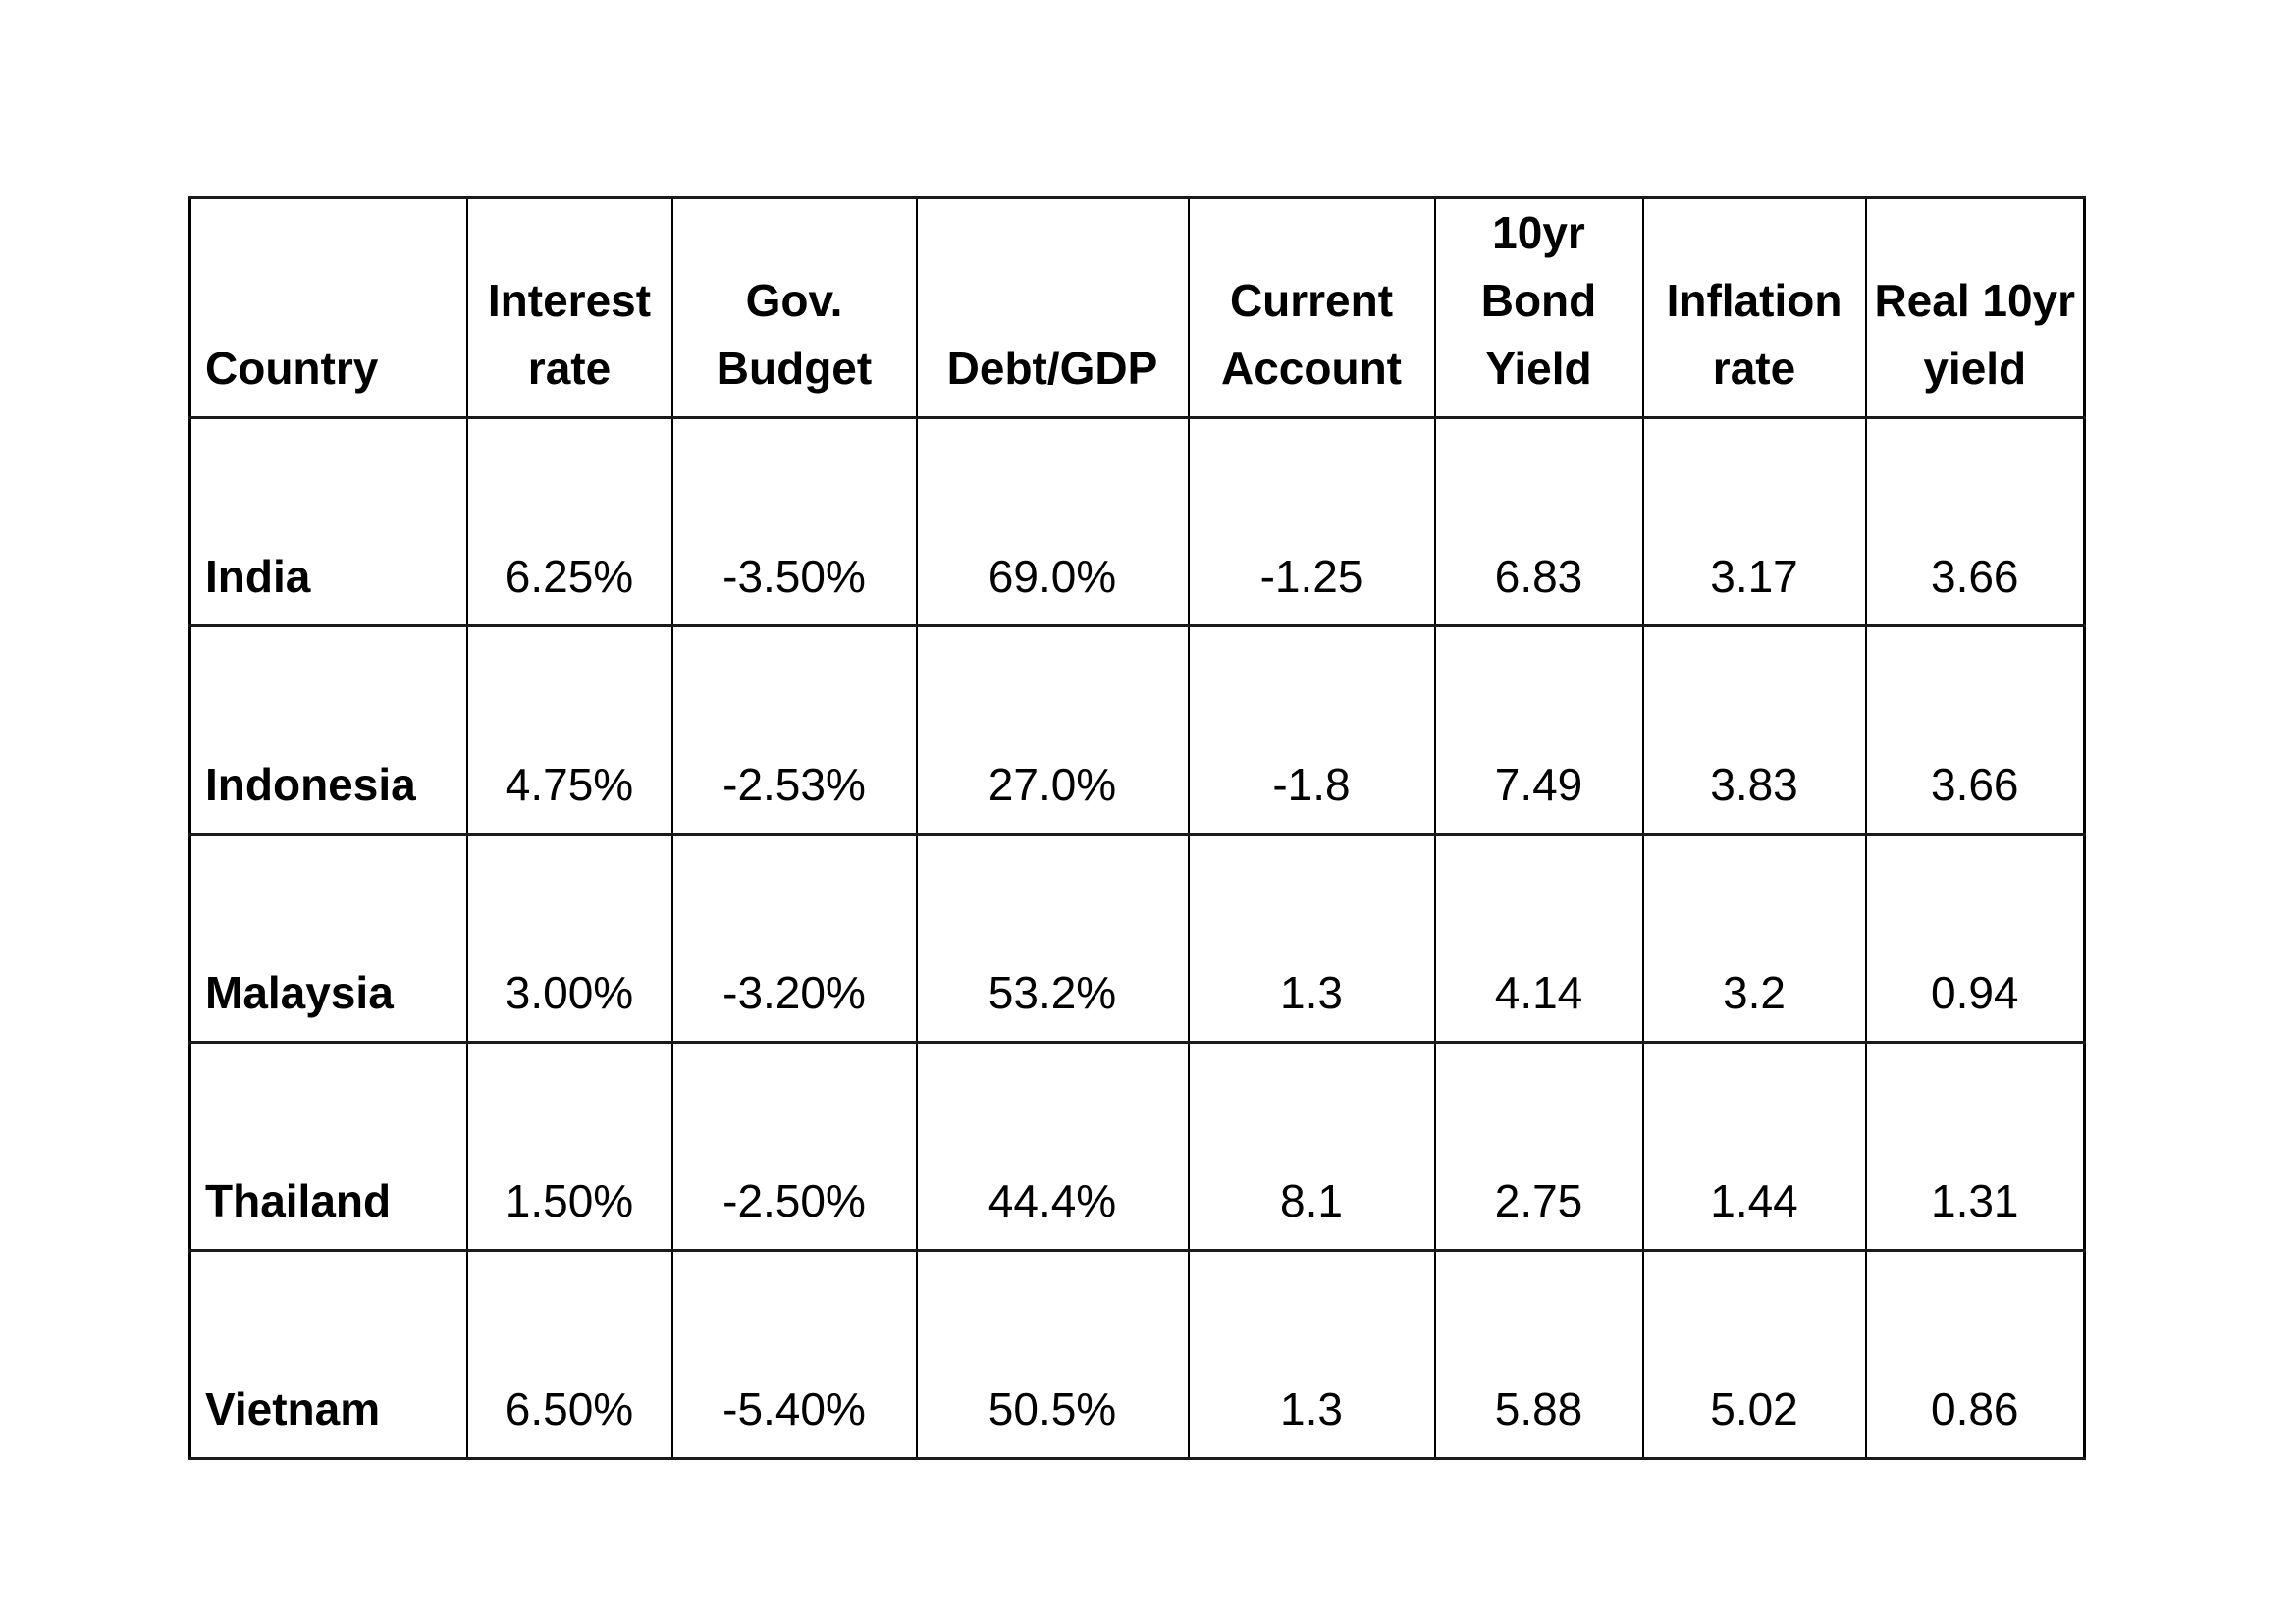 The width and height of the screenshot is (2296, 1623). I want to click on cell-country: Thailand, so click(328, 1146).